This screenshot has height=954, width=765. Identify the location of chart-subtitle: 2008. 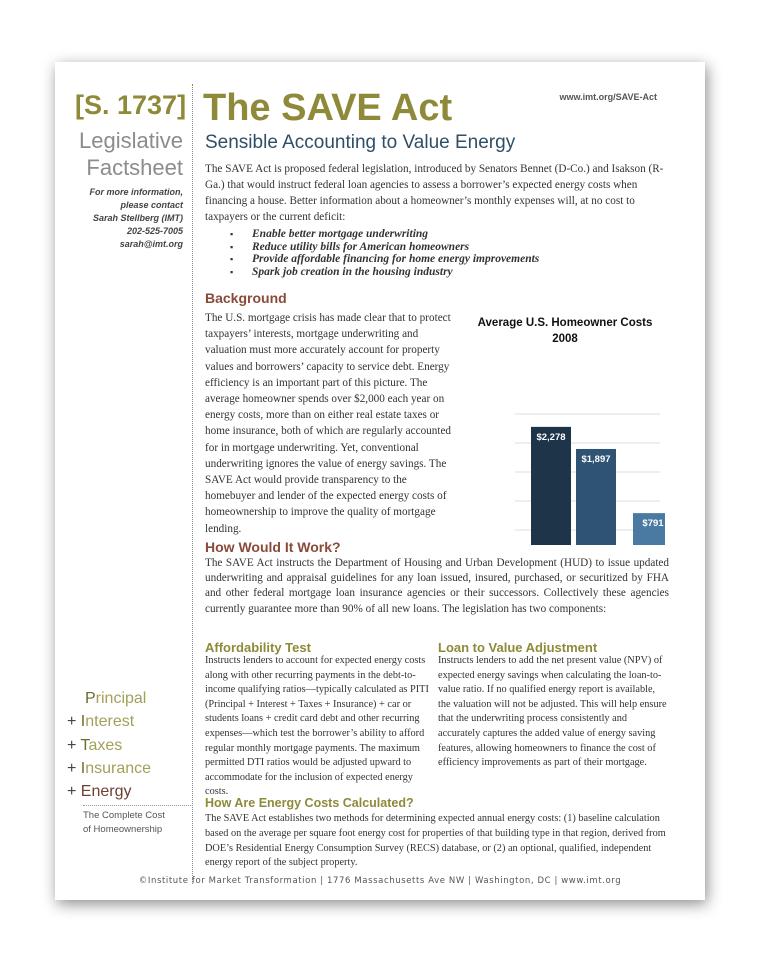
(565, 339).